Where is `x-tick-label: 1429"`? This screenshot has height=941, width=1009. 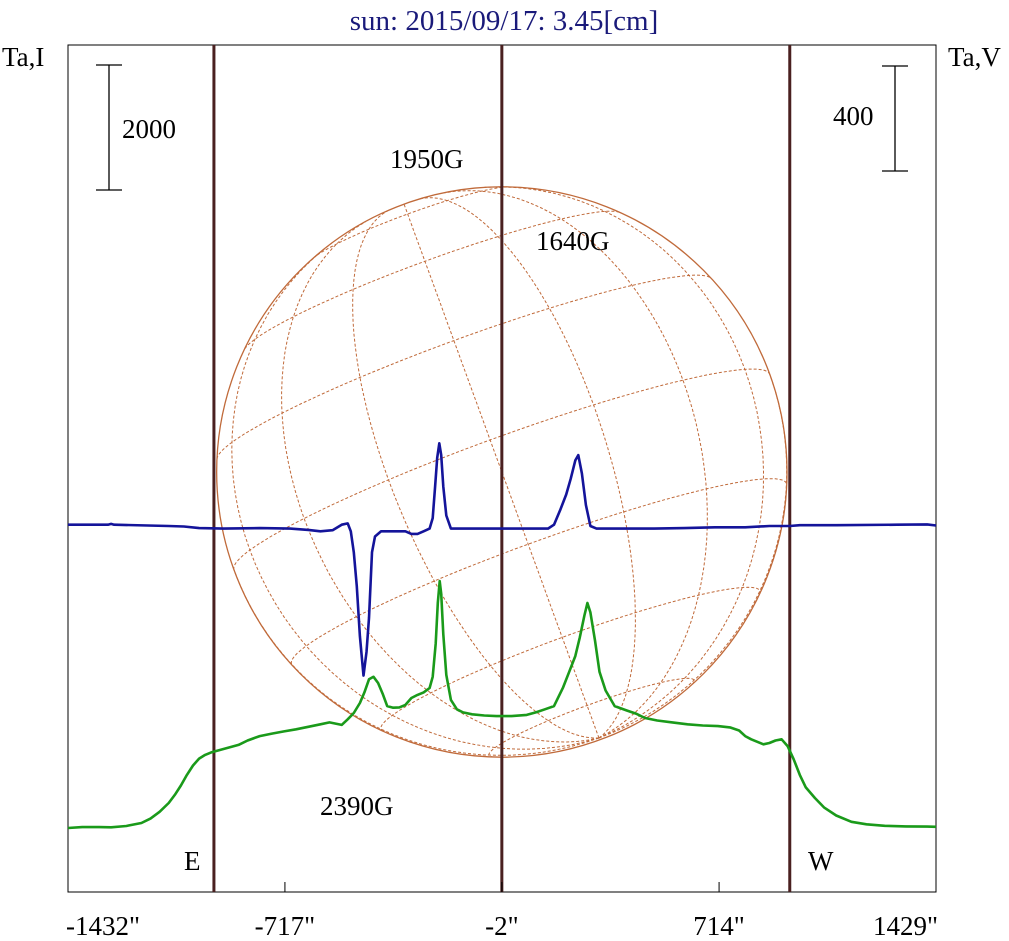
x-tick-label: 1429" is located at coordinates (905, 926).